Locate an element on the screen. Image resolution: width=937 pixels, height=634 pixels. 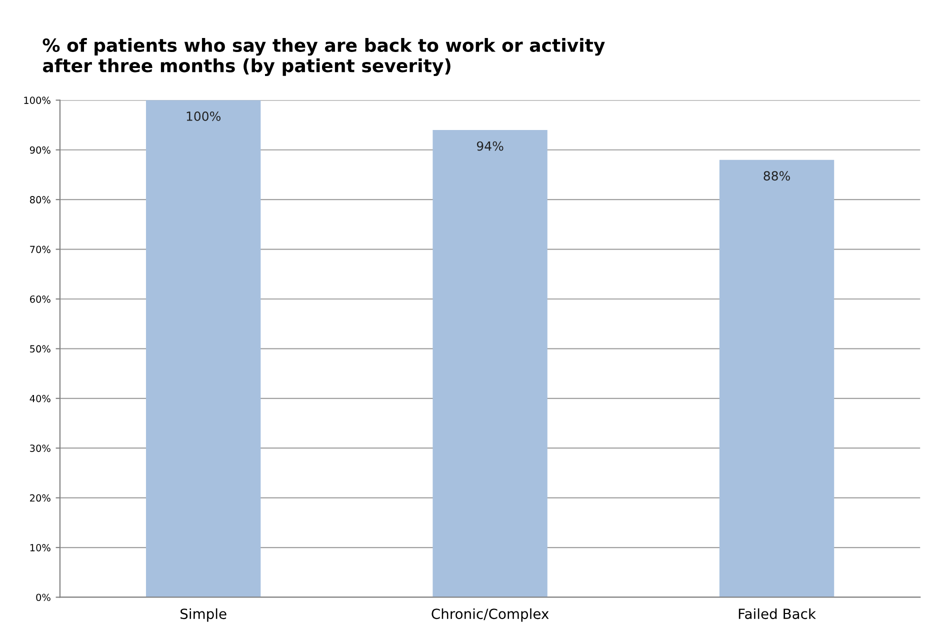
y-tick-label: 90% is located at coordinates (40, 150).